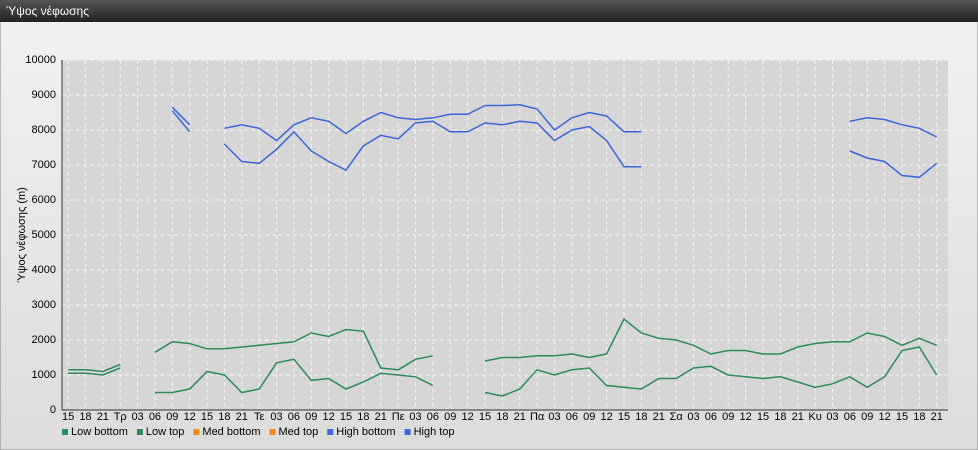 The height and width of the screenshot is (450, 978). What do you see at coordinates (44, 95) in the screenshot?
I see `y-tick-label: 9000` at bounding box center [44, 95].